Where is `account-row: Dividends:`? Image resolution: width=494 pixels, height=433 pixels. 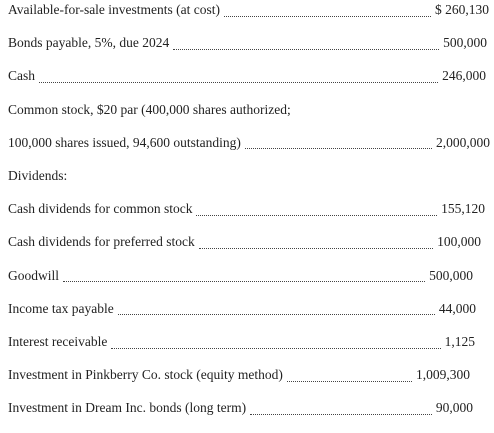 account-row: Dividends: is located at coordinates (37, 178).